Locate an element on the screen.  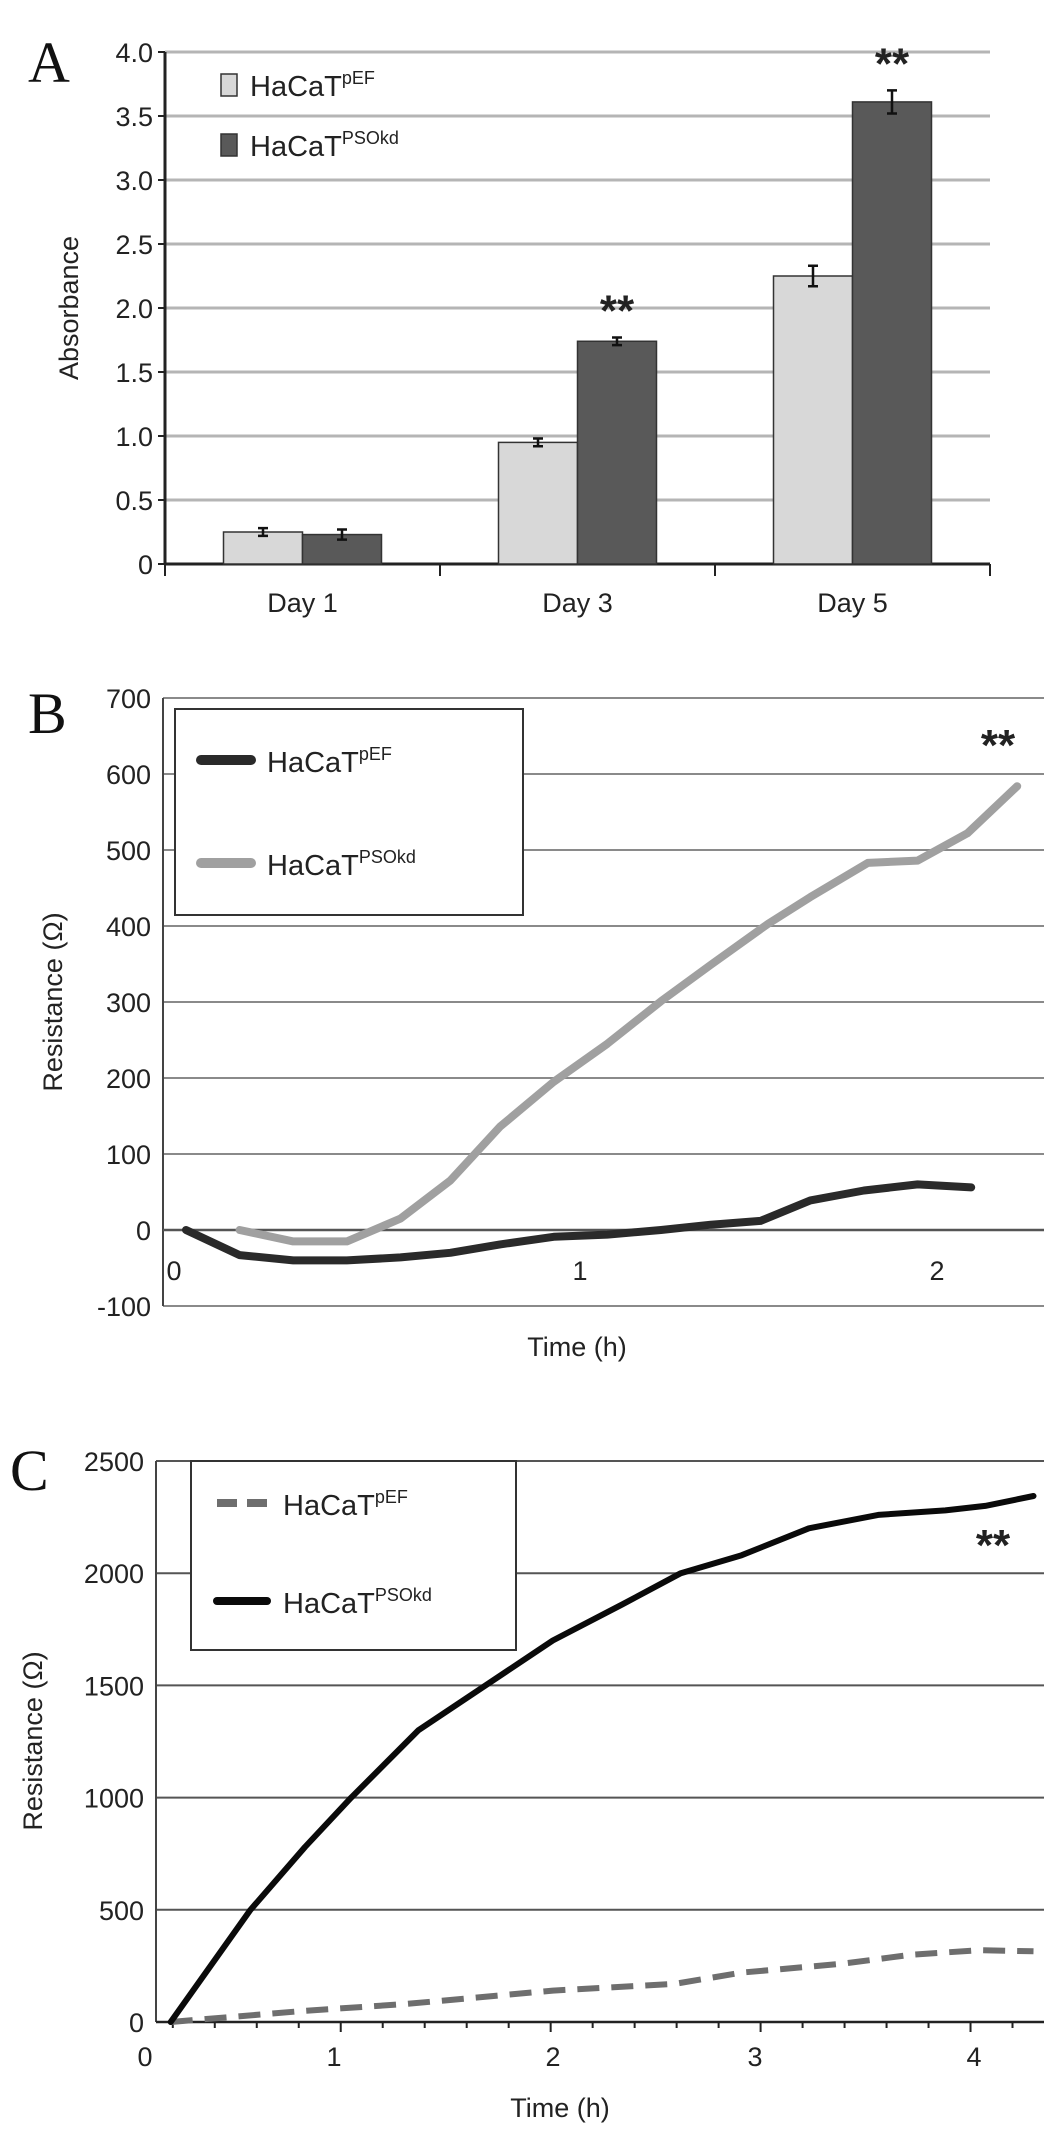
y-tick-label: 1500 is located at coordinates (114, 1686).